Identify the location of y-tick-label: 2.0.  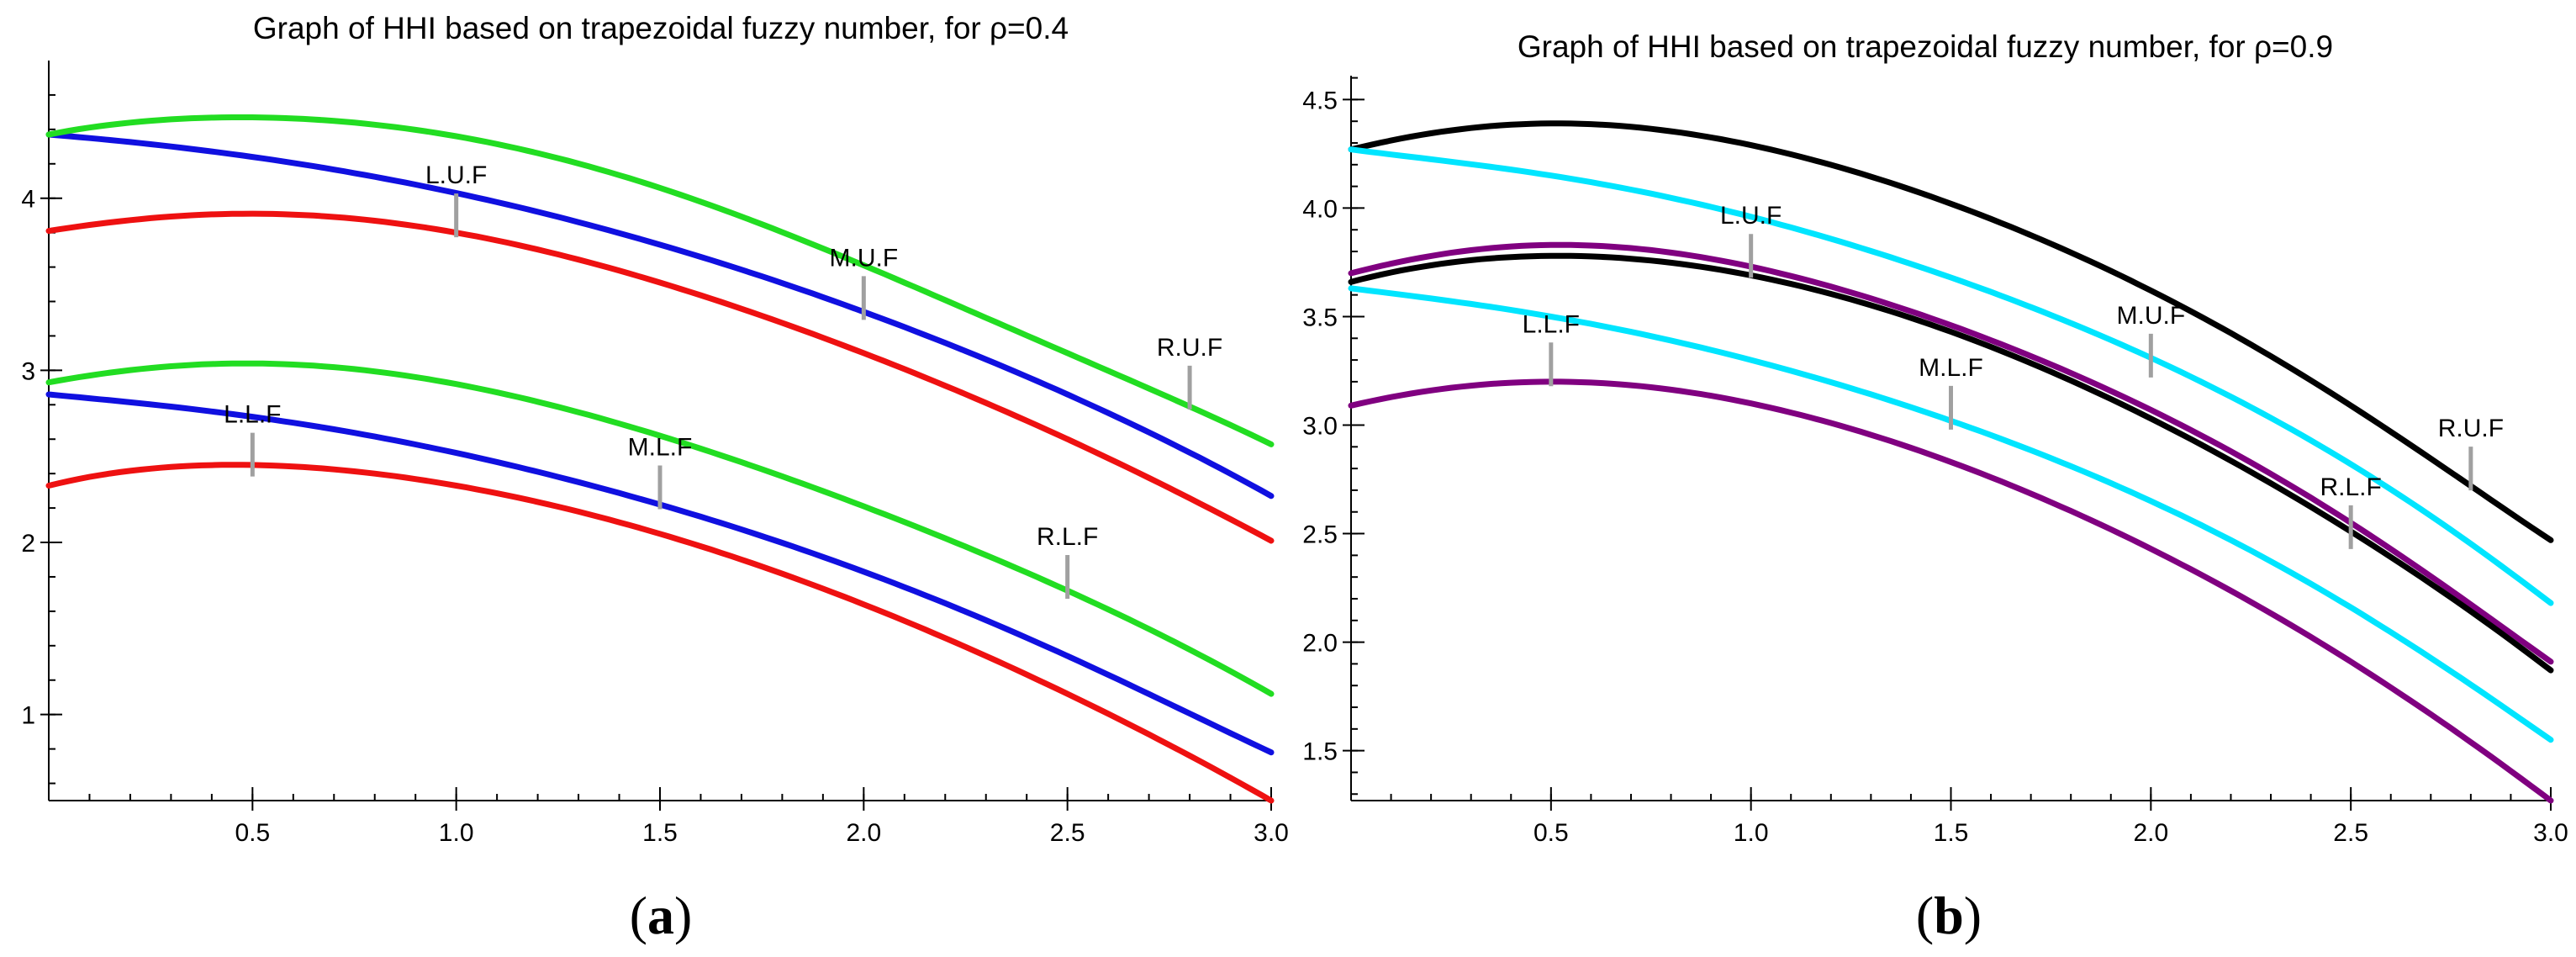
(1320, 644).